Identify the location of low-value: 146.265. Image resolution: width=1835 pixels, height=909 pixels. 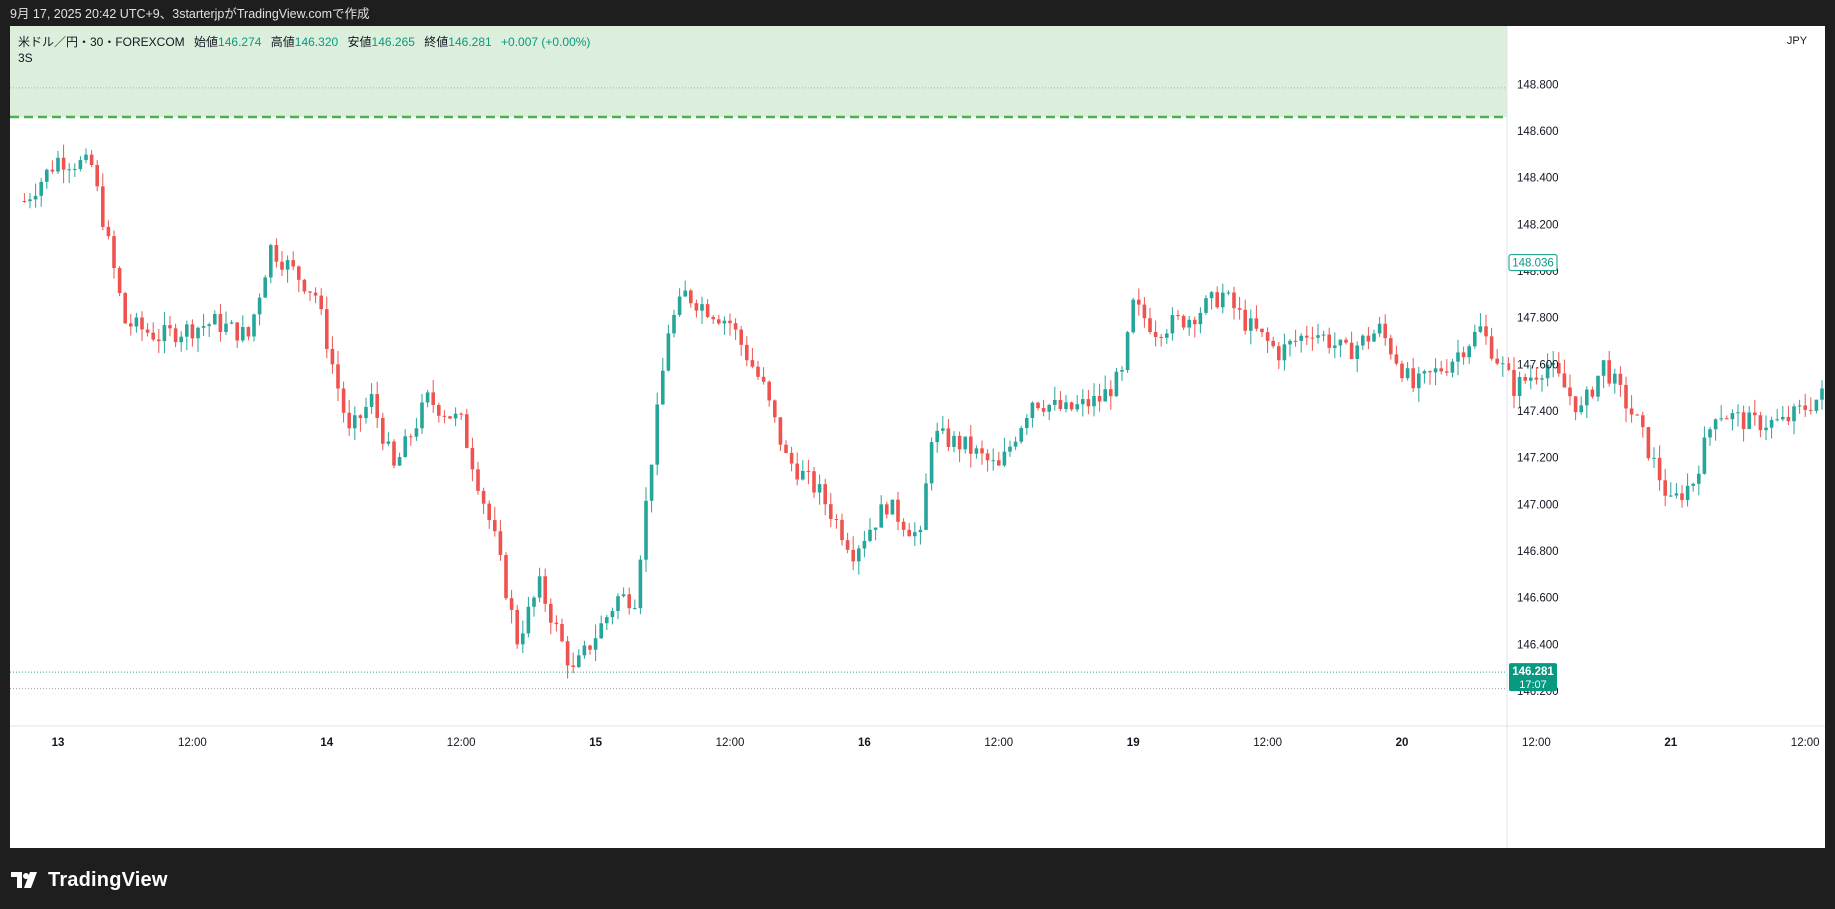
(393, 42).